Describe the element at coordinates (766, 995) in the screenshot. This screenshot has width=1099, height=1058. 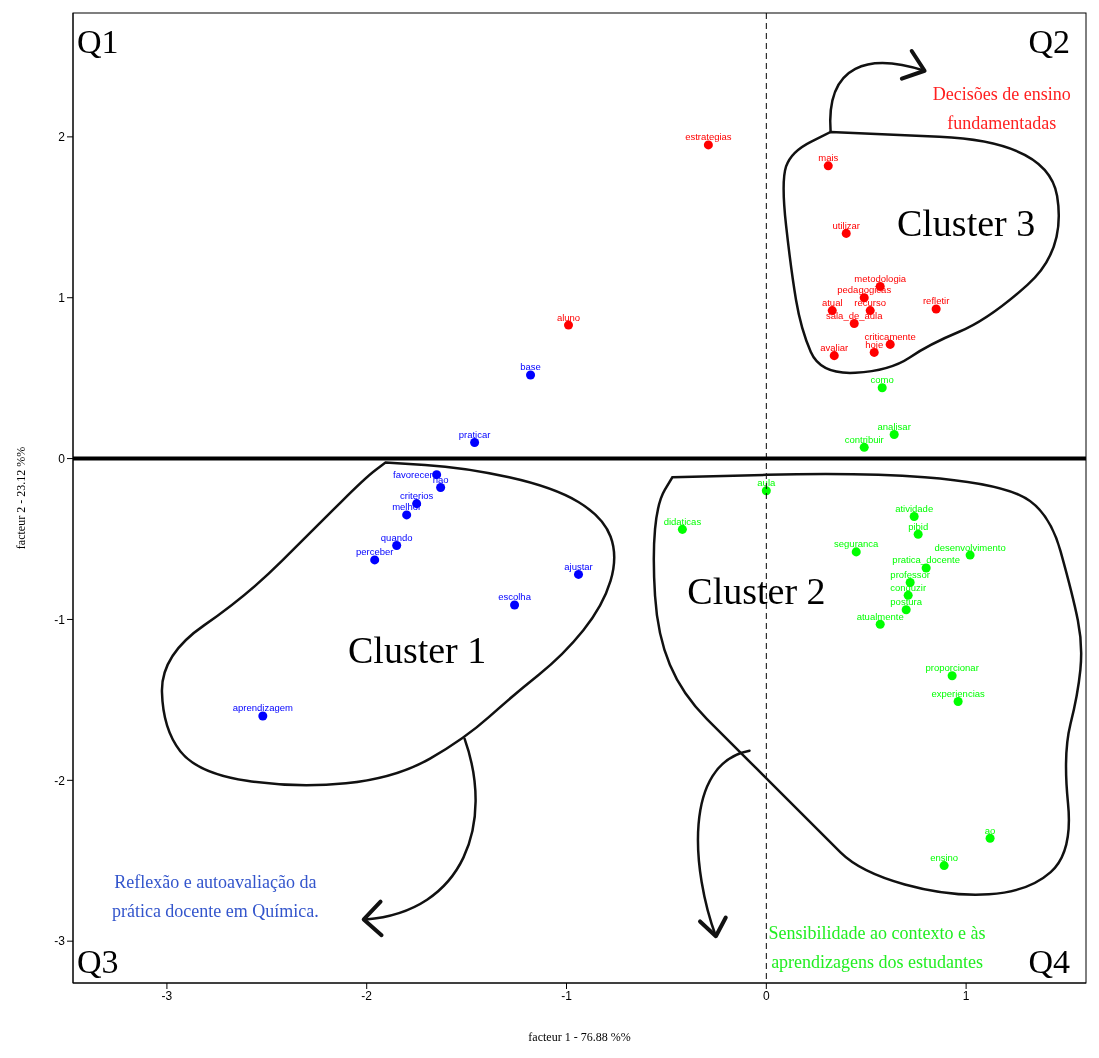
I see `x-tick-label: 0` at that location.